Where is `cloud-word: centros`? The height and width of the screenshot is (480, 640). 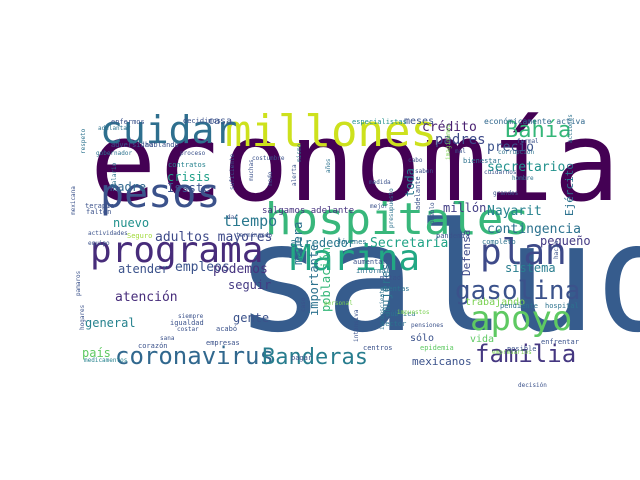
cloud-word: centros is located at coordinates (378, 348).